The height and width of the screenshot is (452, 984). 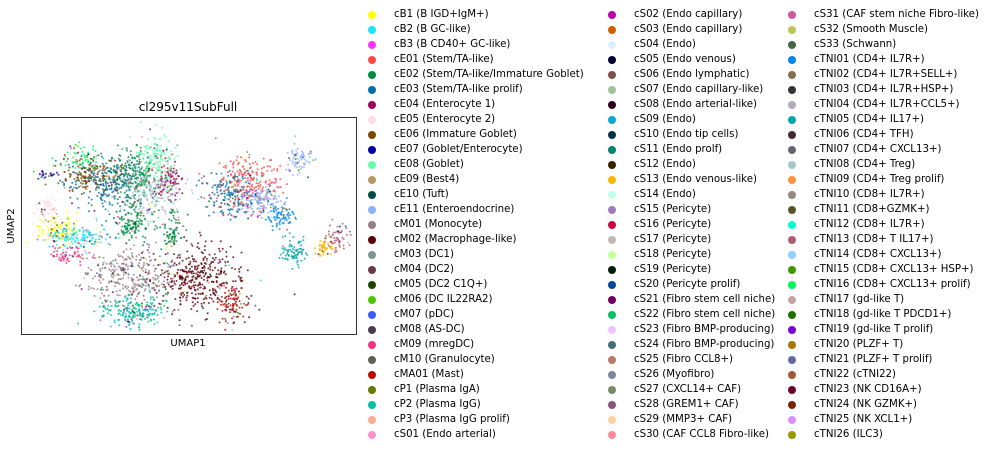 I want to click on legend-item: cS07 (Endo capillary-like), so click(x=690, y=89).